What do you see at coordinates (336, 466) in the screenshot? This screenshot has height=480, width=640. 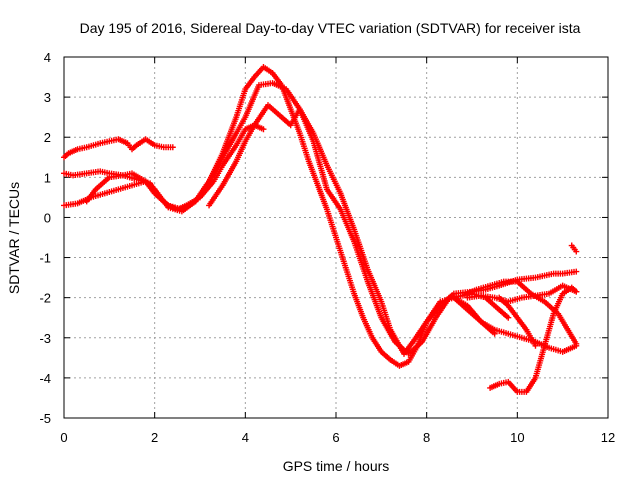 I see `x-axis-label: GPS time / hours` at bounding box center [336, 466].